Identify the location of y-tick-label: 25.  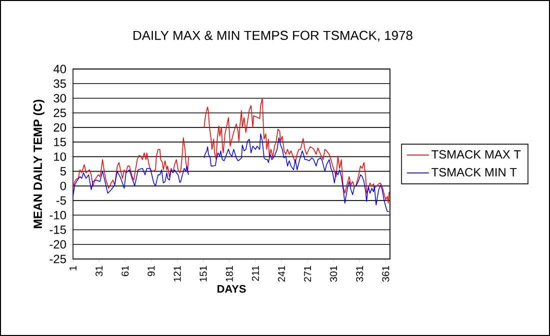
(60, 113).